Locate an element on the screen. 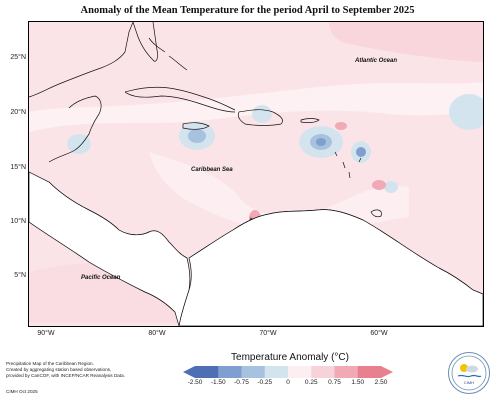 This screenshot has height=400, width=495. colorbar-segments is located at coordinates (288, 372).